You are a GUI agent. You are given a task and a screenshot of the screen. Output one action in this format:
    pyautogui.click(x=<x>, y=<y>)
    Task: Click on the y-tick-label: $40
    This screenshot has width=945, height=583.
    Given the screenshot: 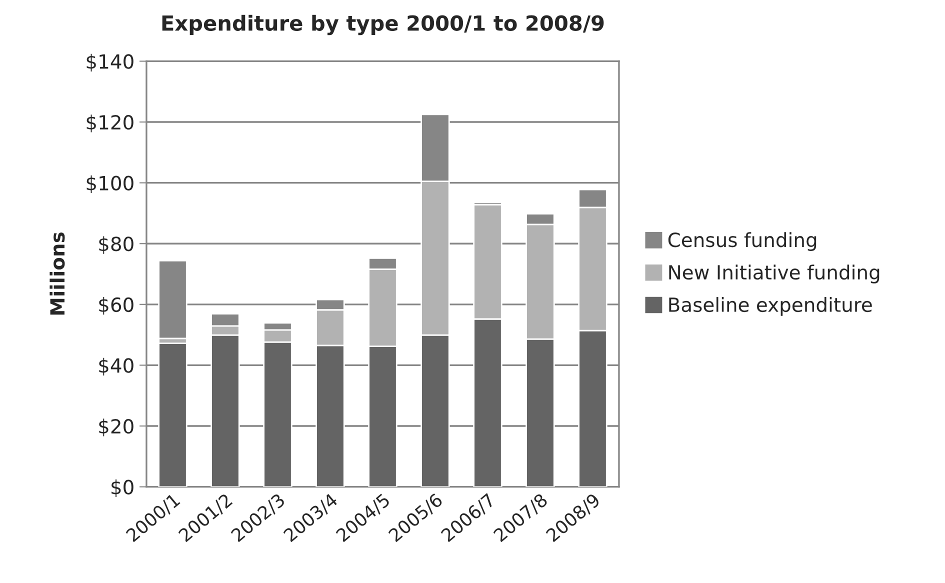 What is the action you would take?
    pyautogui.click(x=116, y=367)
    